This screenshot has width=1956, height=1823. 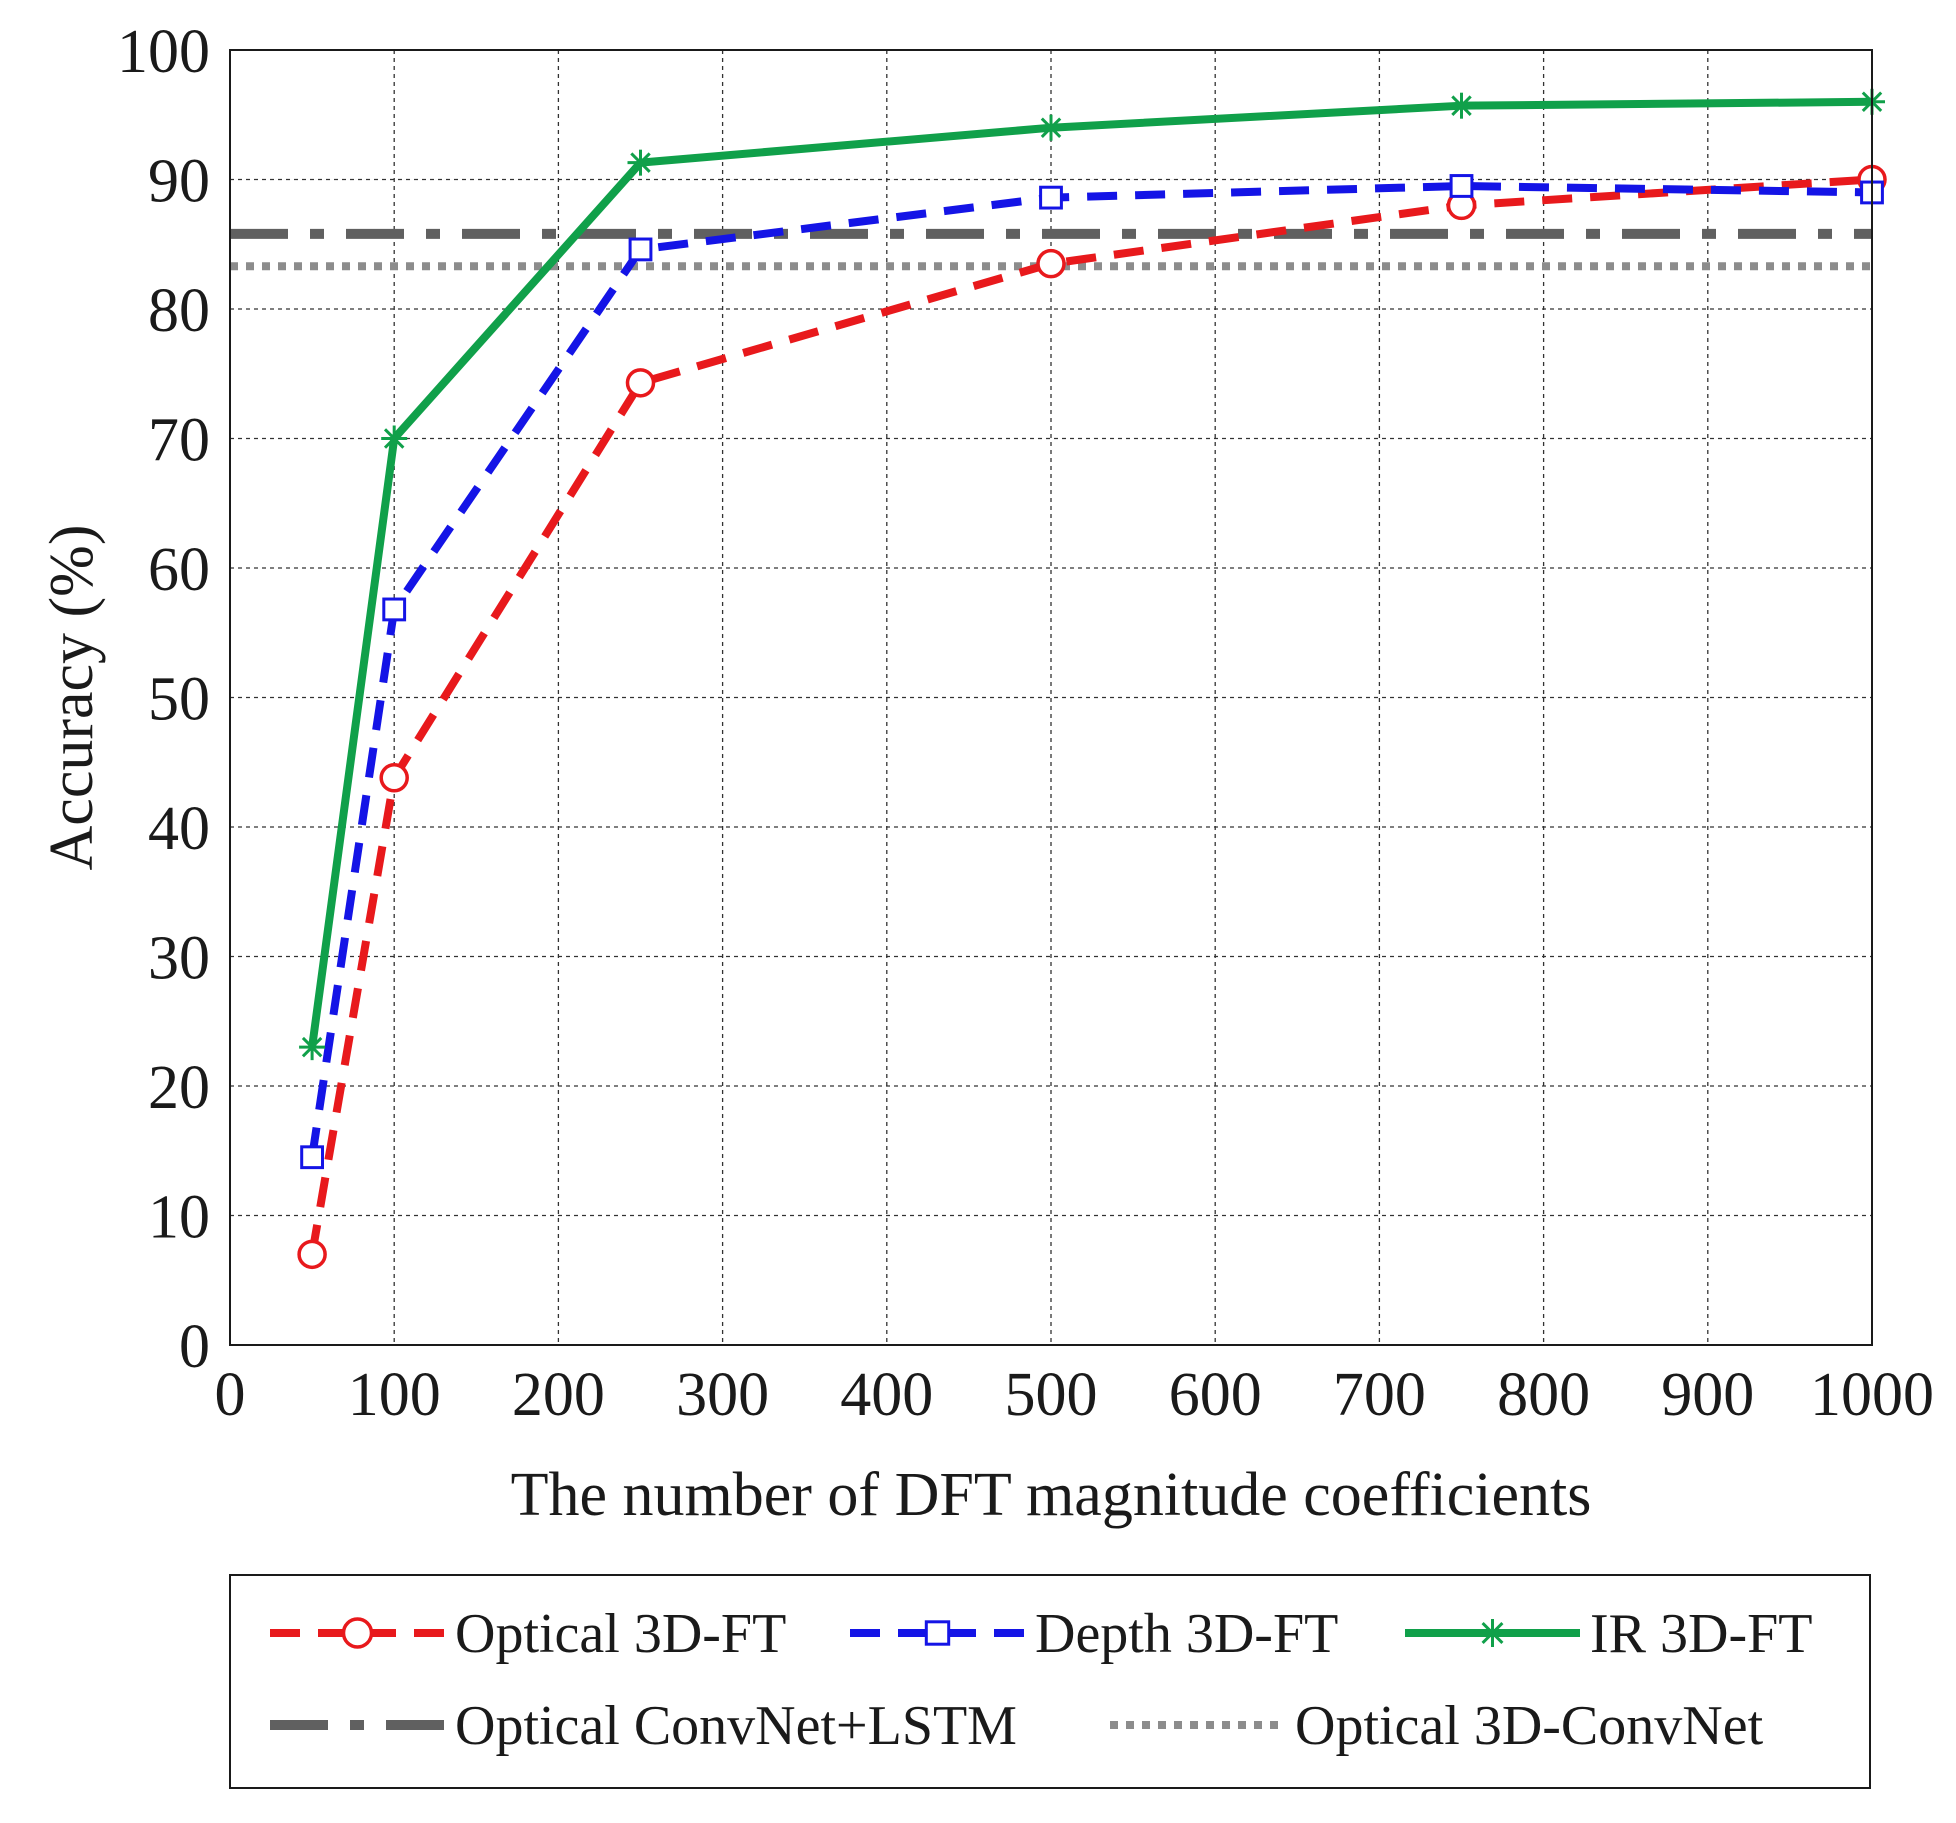 What do you see at coordinates (179, 959) in the screenshot?
I see `y-tick-label: 30` at bounding box center [179, 959].